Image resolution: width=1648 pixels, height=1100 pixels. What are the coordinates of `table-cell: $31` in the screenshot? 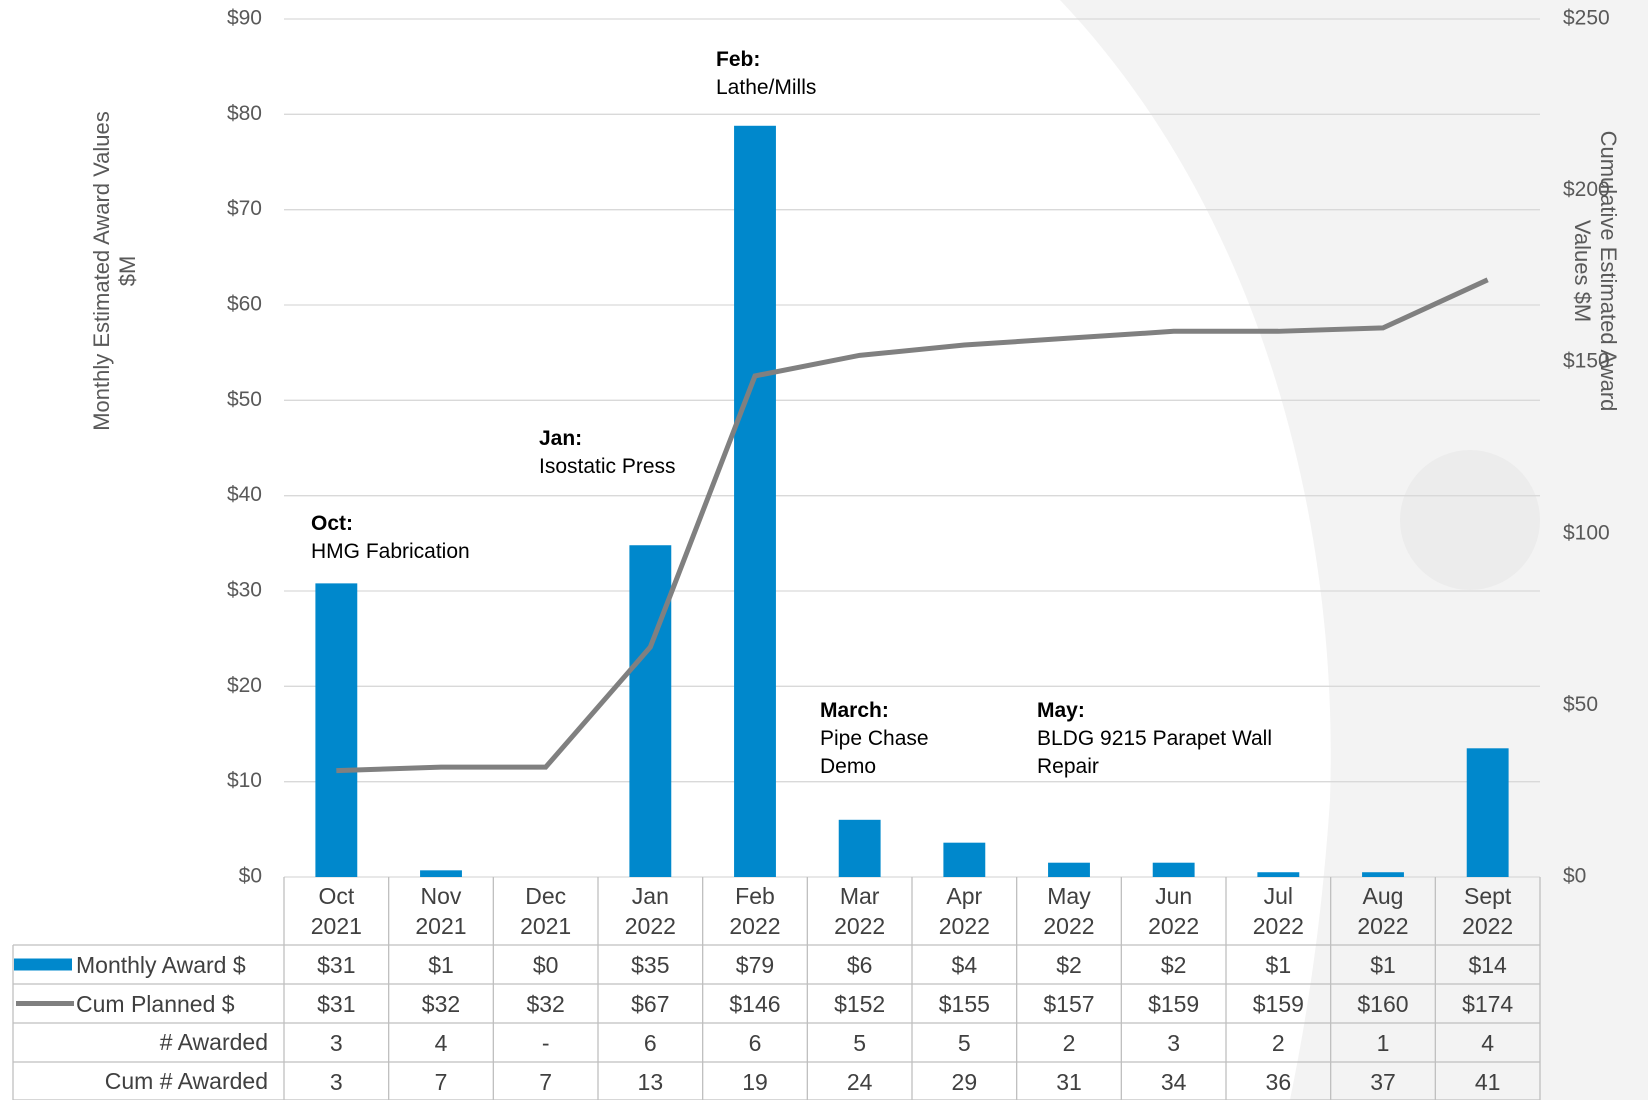 It's located at (336, 1004).